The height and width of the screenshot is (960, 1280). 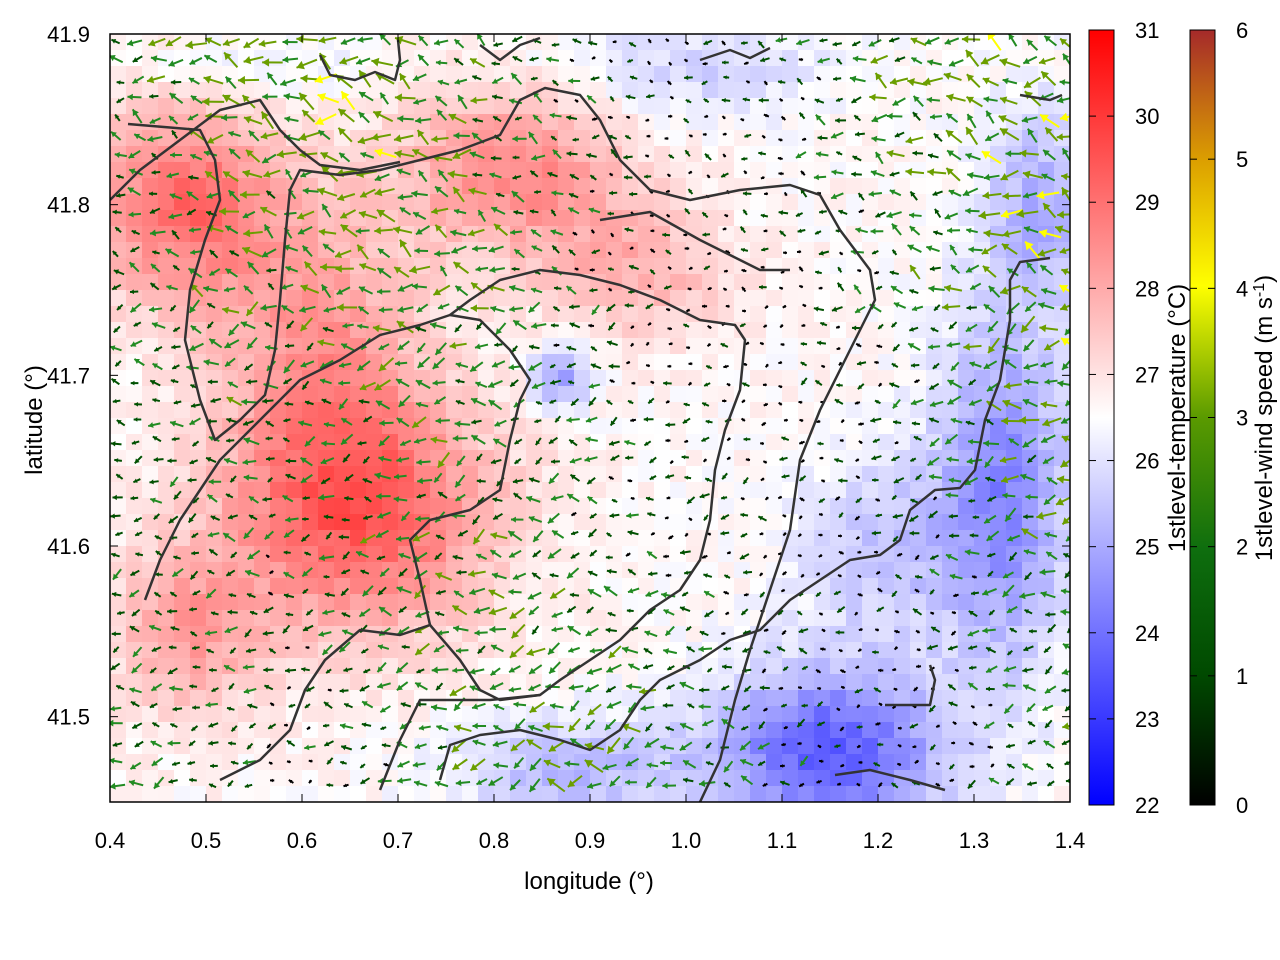 What do you see at coordinates (1242, 418) in the screenshot?
I see `wind-colorbar-tick-label: 3` at bounding box center [1242, 418].